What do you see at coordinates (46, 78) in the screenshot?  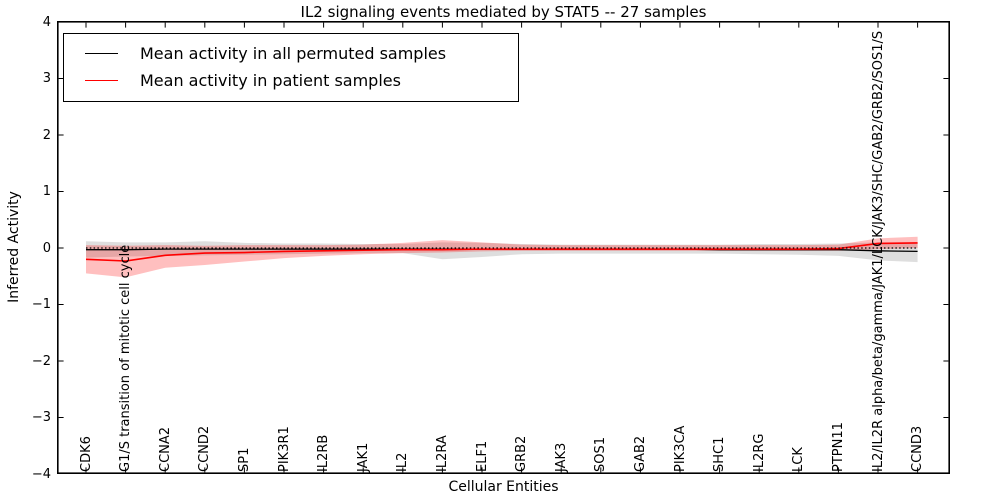 I see `y-tick-label: 3` at bounding box center [46, 78].